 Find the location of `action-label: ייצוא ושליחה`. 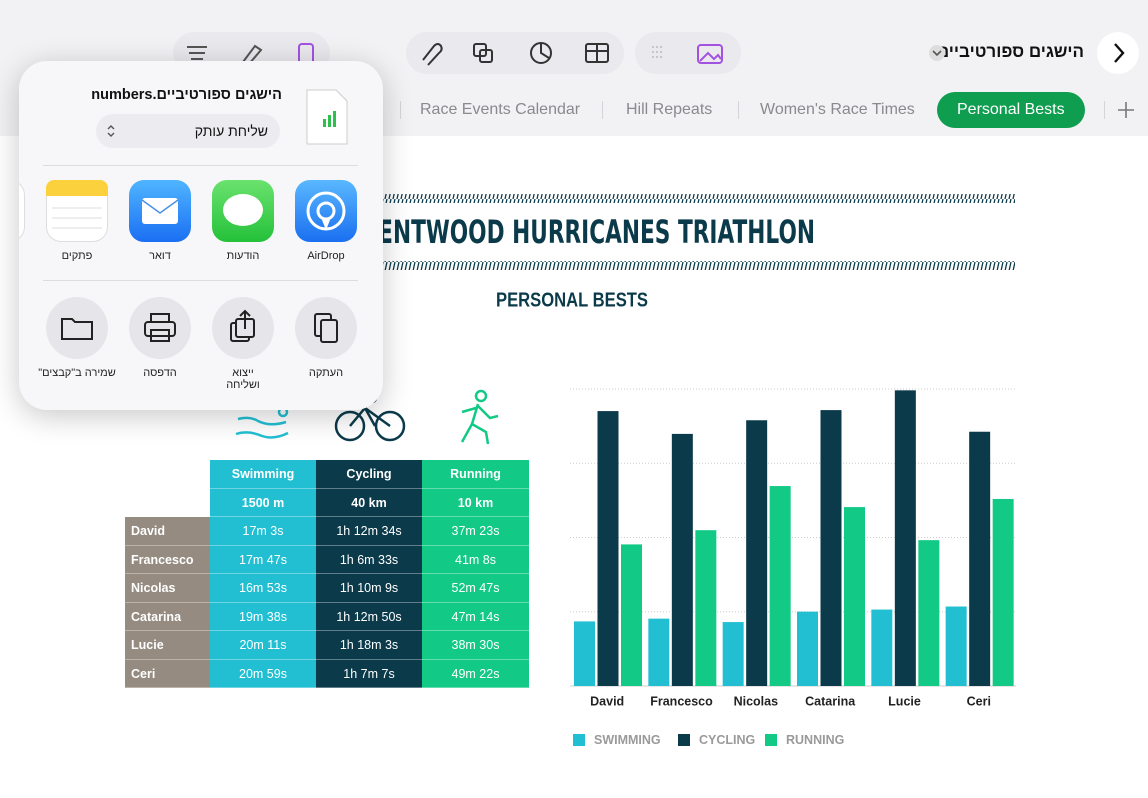

action-label: ייצוא ושליחה is located at coordinates (243, 379).